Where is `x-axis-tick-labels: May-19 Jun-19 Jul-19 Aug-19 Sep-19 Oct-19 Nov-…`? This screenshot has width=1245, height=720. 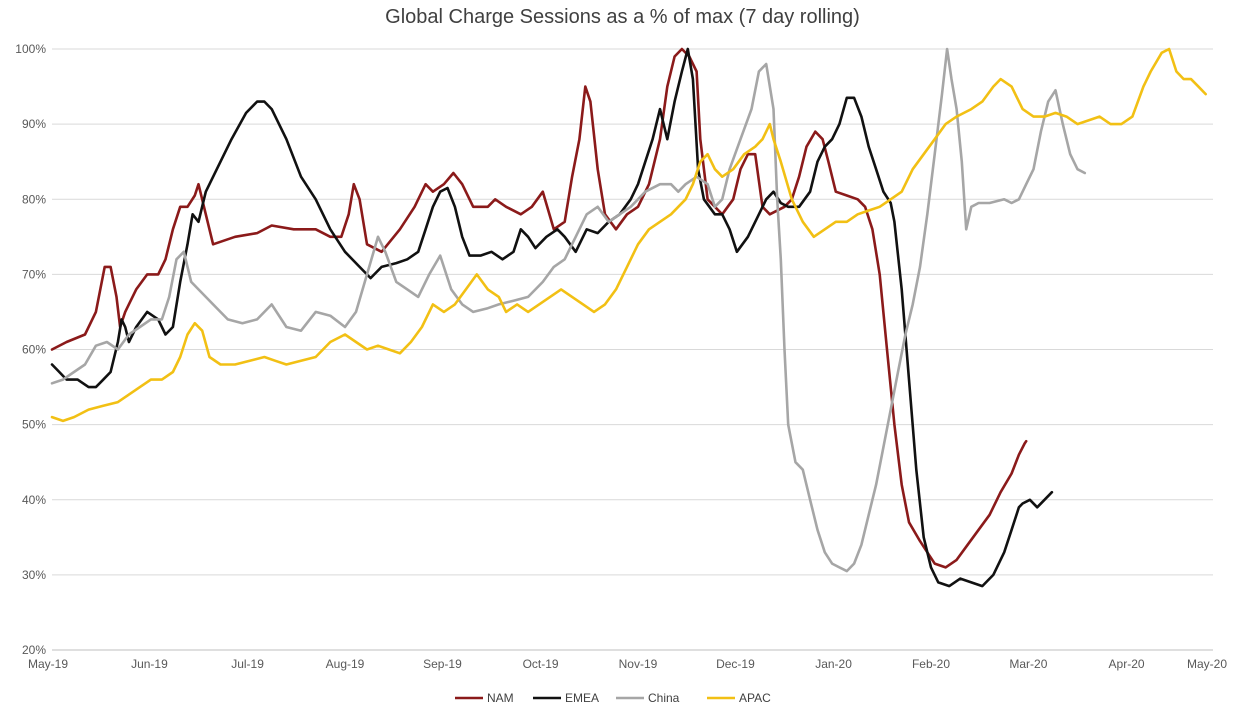
x-axis-tick-labels: May-19 Jun-19 Jul-19 Aug-19 Sep-19 Oct-19 Nov-… is located at coordinates (627, 664).